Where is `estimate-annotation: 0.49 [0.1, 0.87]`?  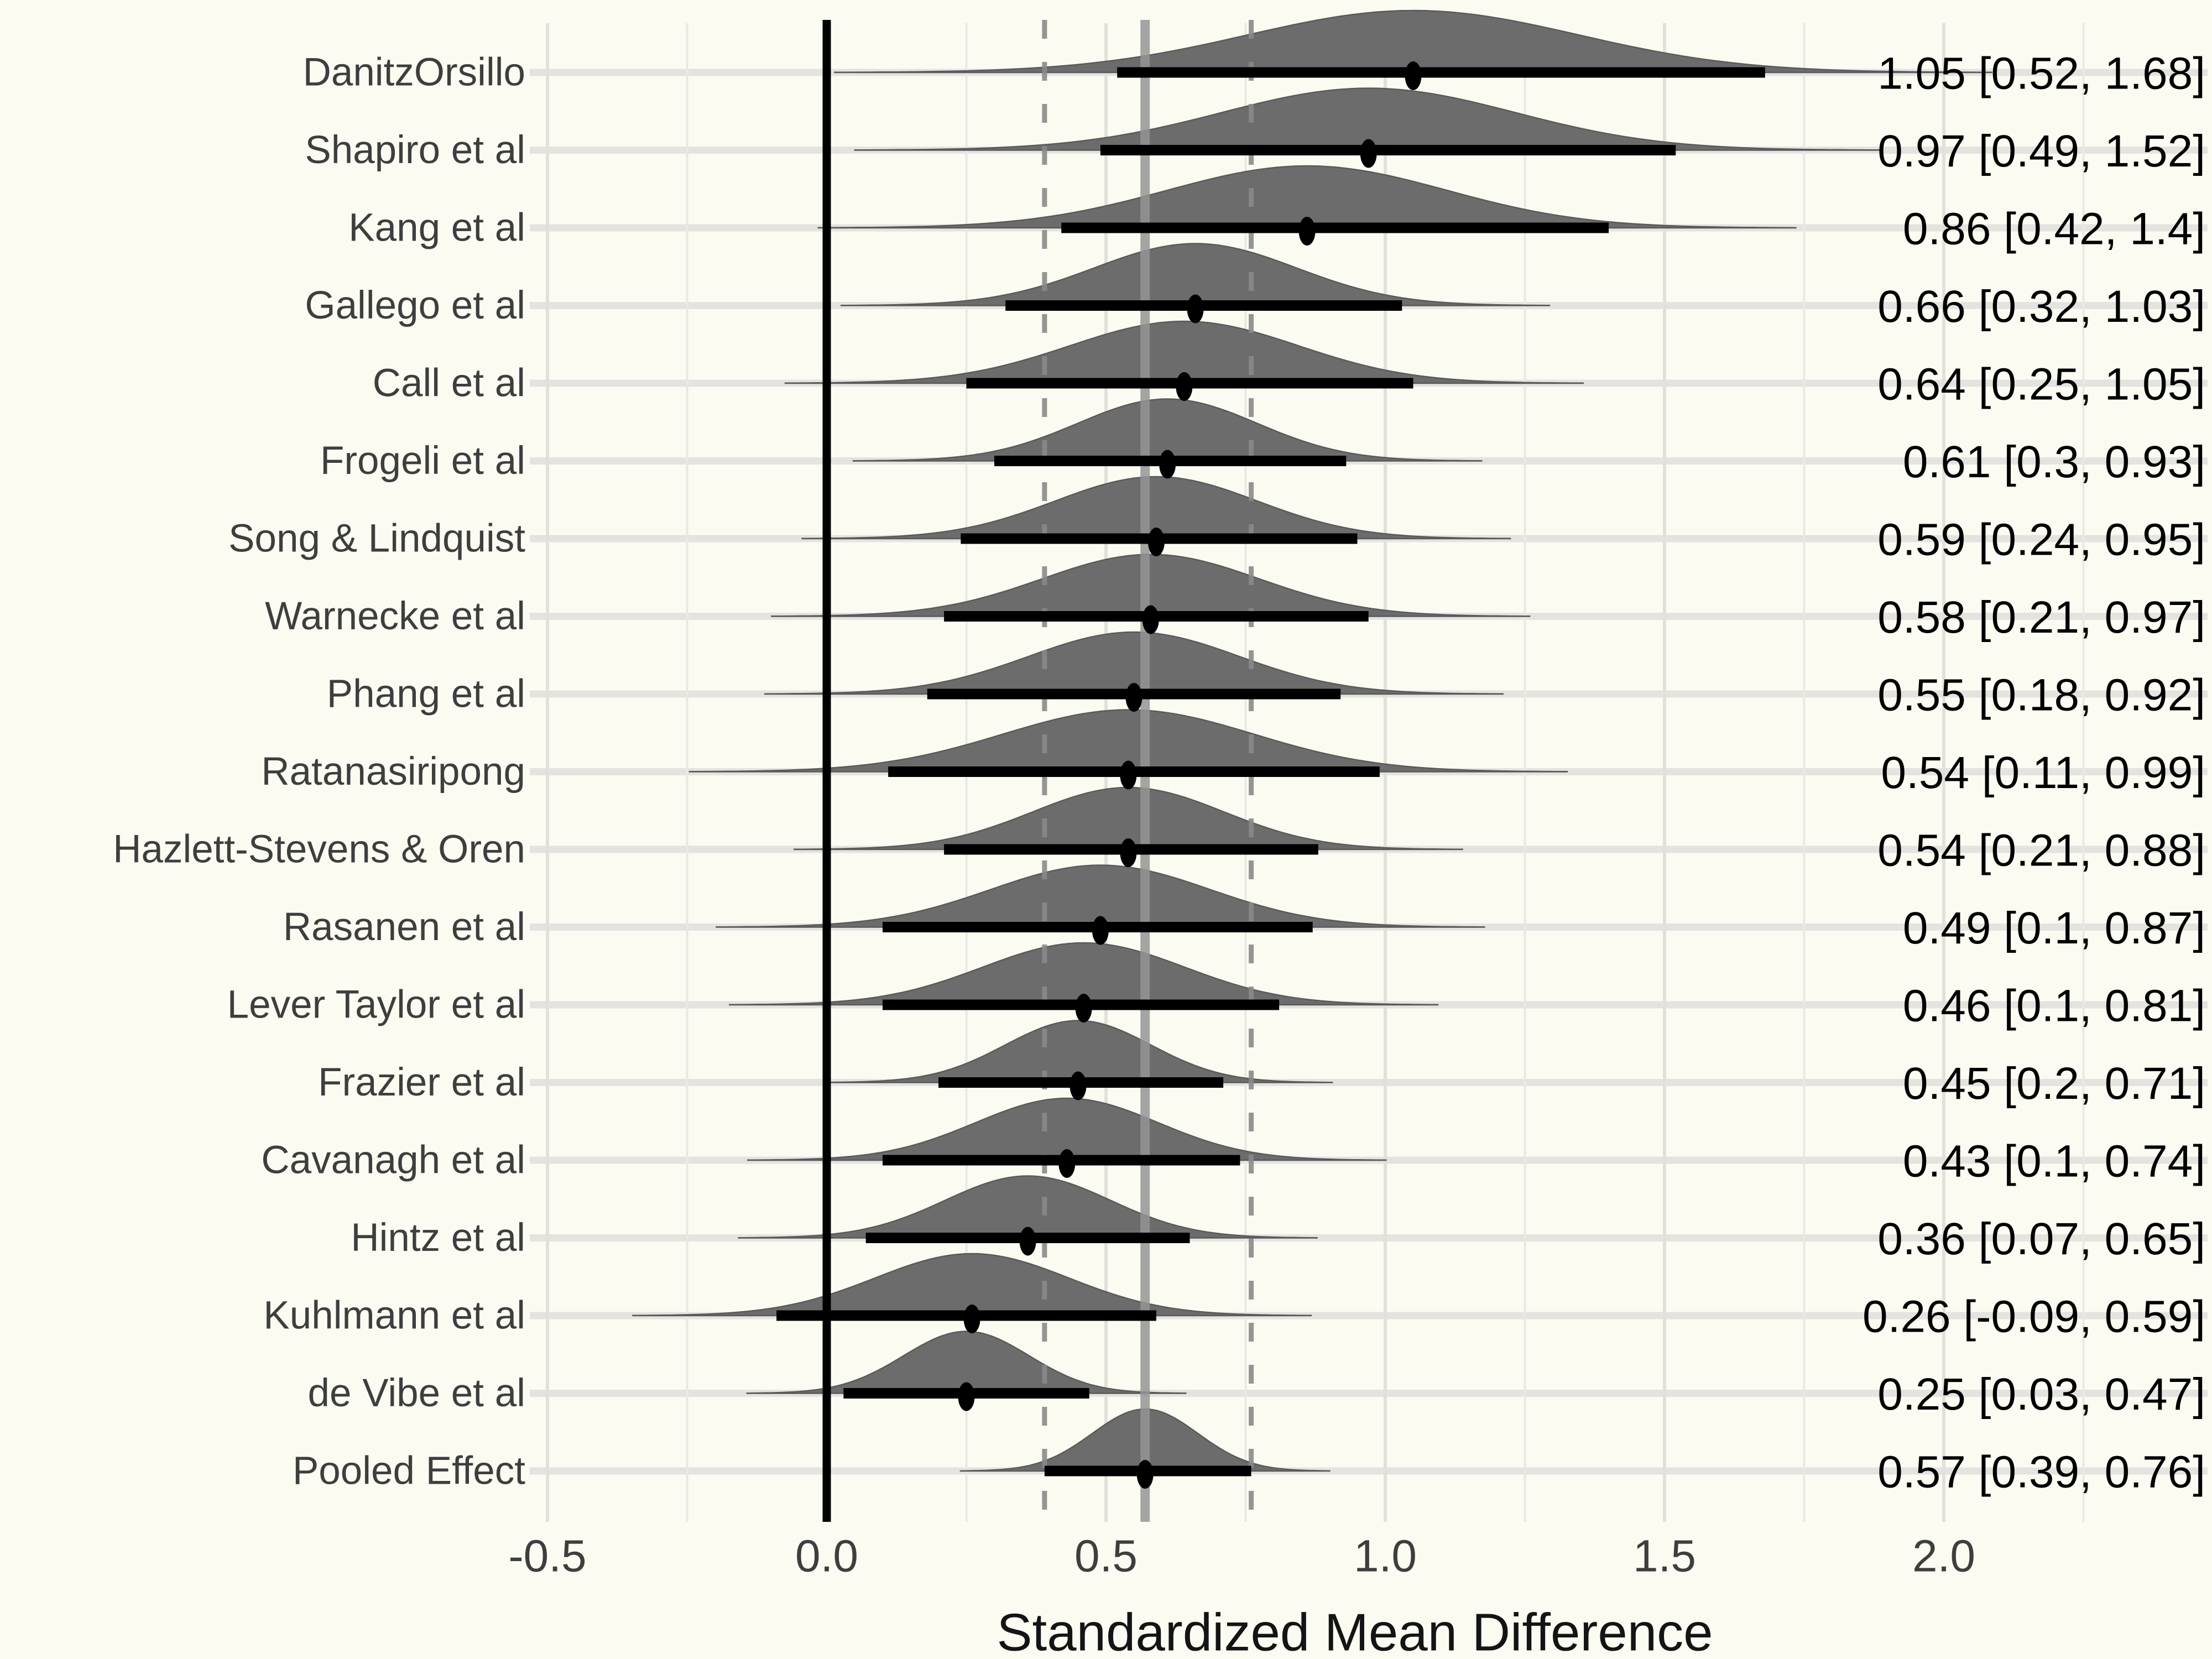 estimate-annotation: 0.49 [0.1, 0.87] is located at coordinates (2054, 928).